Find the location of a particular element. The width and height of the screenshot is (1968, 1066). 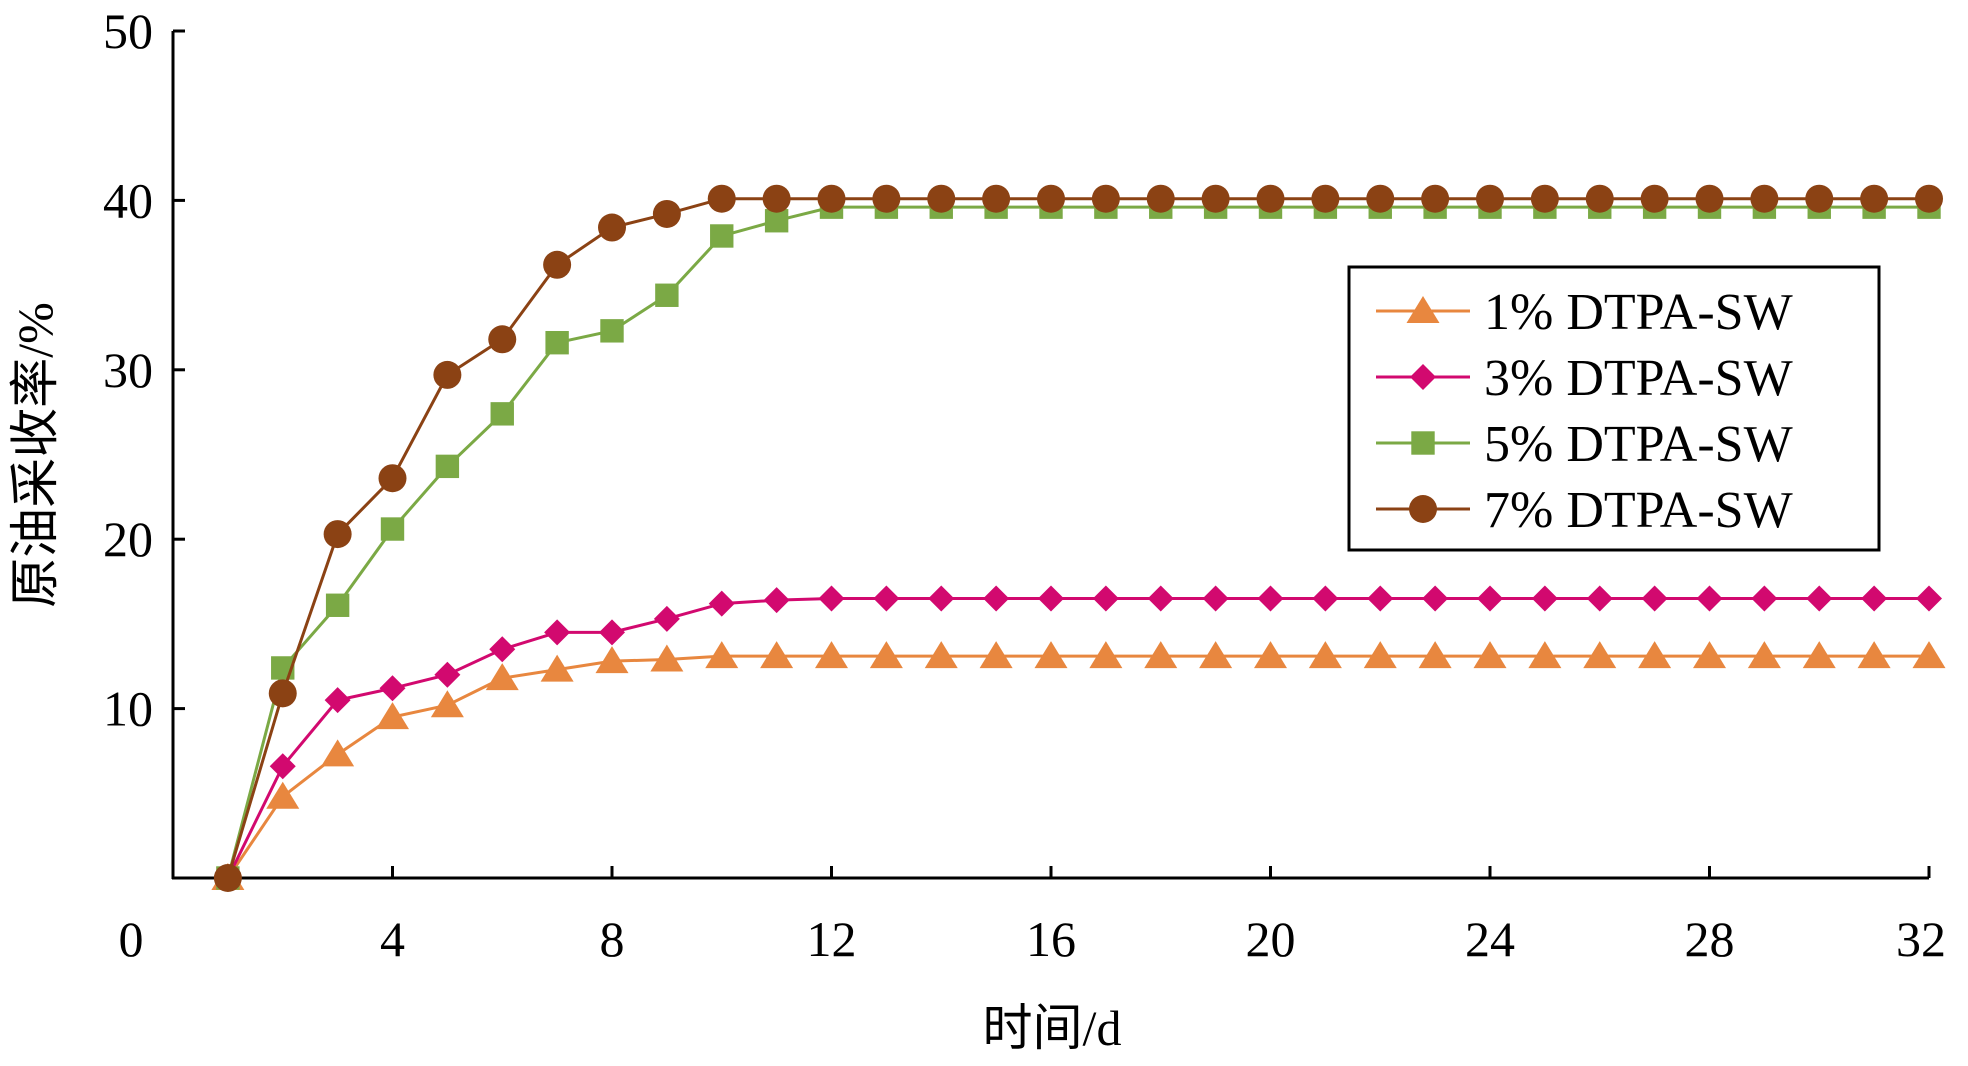

legend: 1% DTPA-SW 3% DTPA-SW 5% DTPA-SW 7% DTPA-SW is located at coordinates (1614, 408).